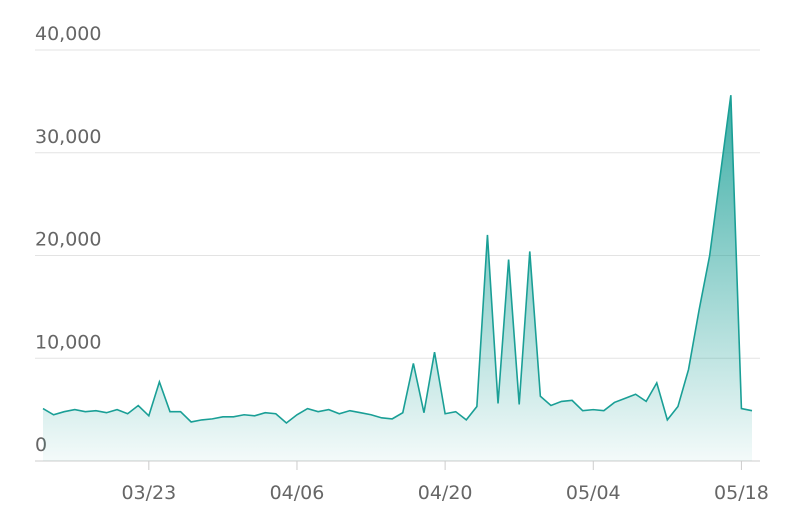 The image size is (798, 532). What do you see at coordinates (68, 342) in the screenshot?
I see `y-tick-label: 10,000` at bounding box center [68, 342].